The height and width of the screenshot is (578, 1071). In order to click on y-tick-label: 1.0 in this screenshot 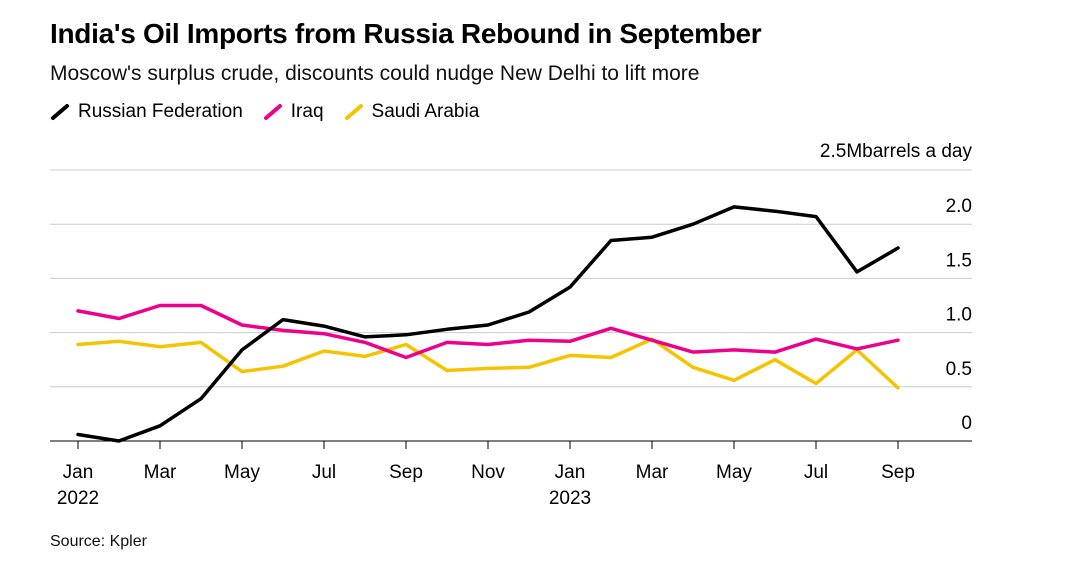, I will do `click(959, 315)`.